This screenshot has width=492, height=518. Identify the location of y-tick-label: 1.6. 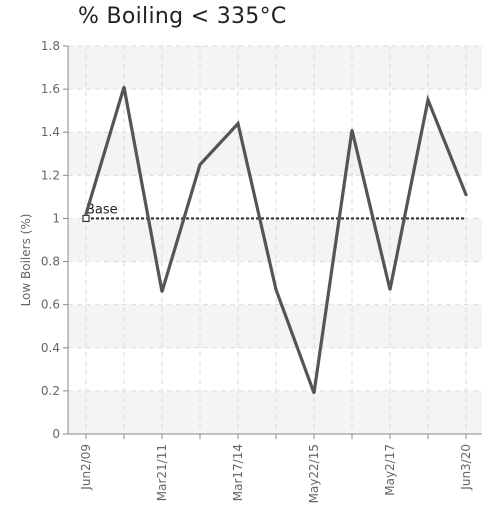
(50, 89).